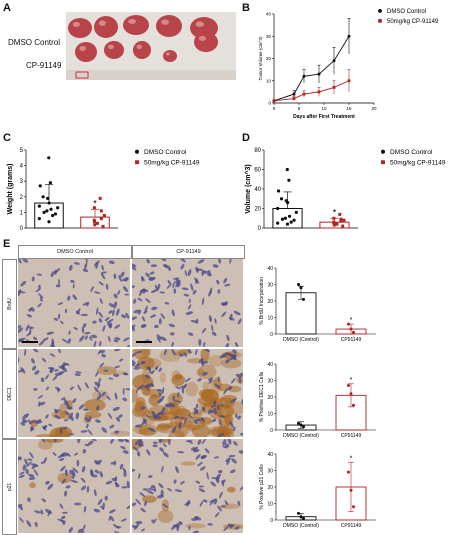  What do you see at coordinates (22, 167) in the screenshot?
I see `y-tick-label: 4` at bounding box center [22, 167].